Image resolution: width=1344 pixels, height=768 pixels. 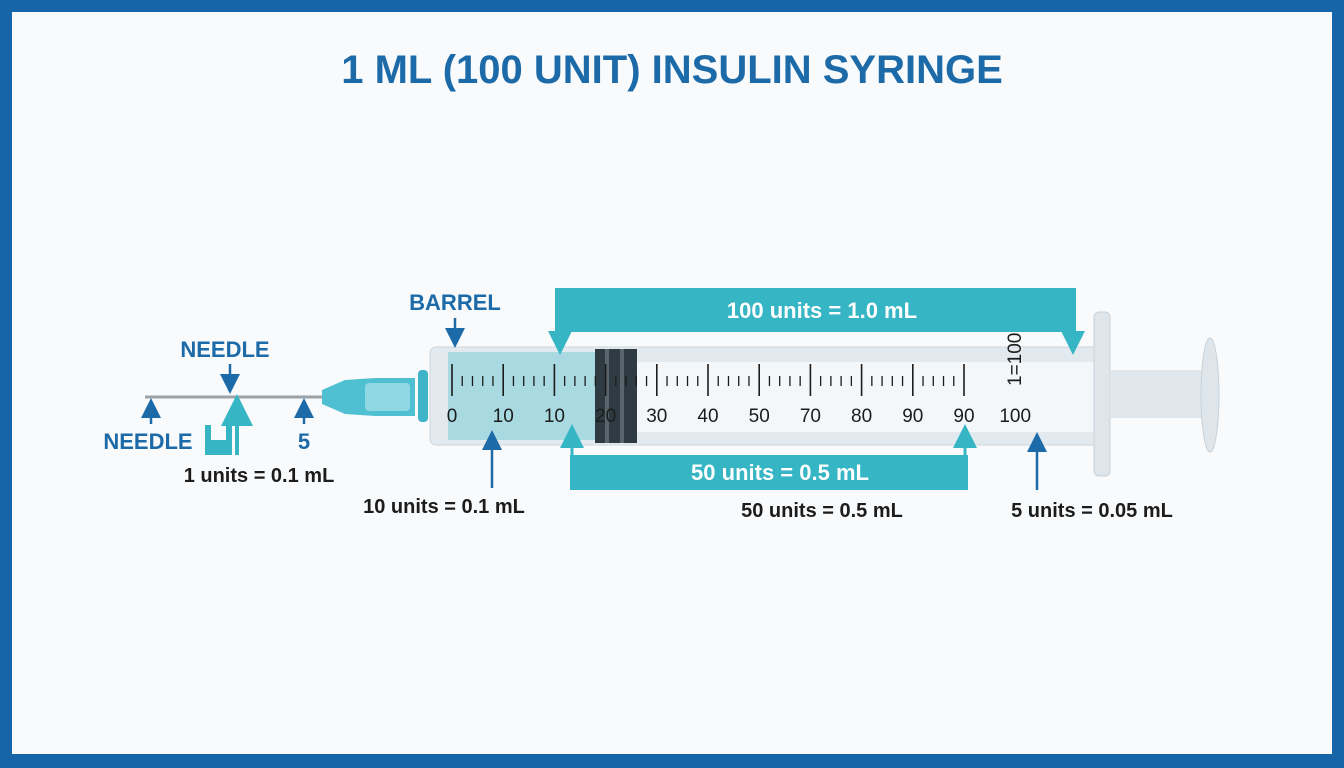 What do you see at coordinates (866, 397) in the screenshot?
I see `barrel-inner` at bounding box center [866, 397].